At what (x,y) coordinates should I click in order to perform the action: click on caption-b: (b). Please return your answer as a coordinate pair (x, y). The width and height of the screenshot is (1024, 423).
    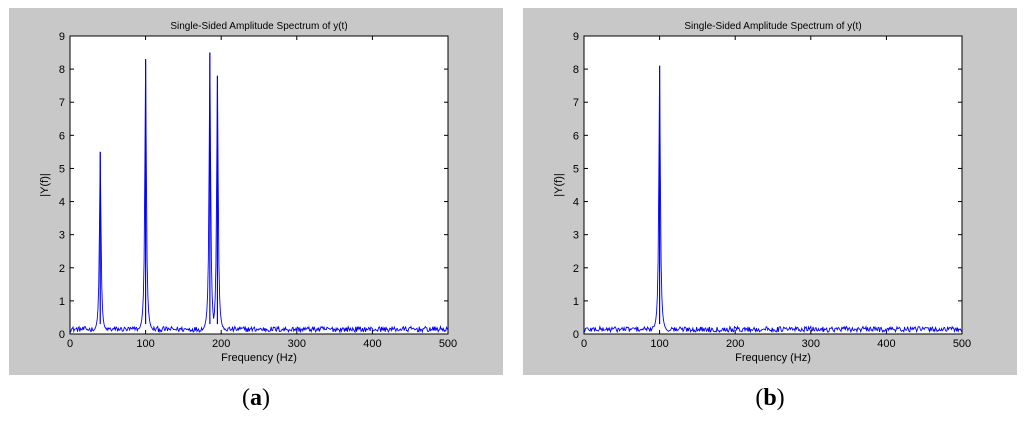
    Looking at the image, I should click on (770, 398).